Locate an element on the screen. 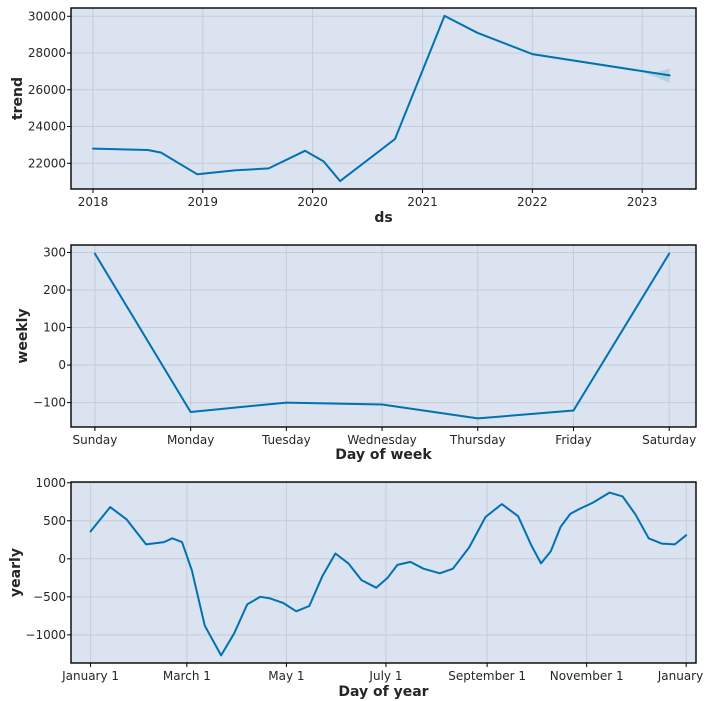 This screenshot has height=701, width=707. y-tick-label: −100 is located at coordinates (49, 403).